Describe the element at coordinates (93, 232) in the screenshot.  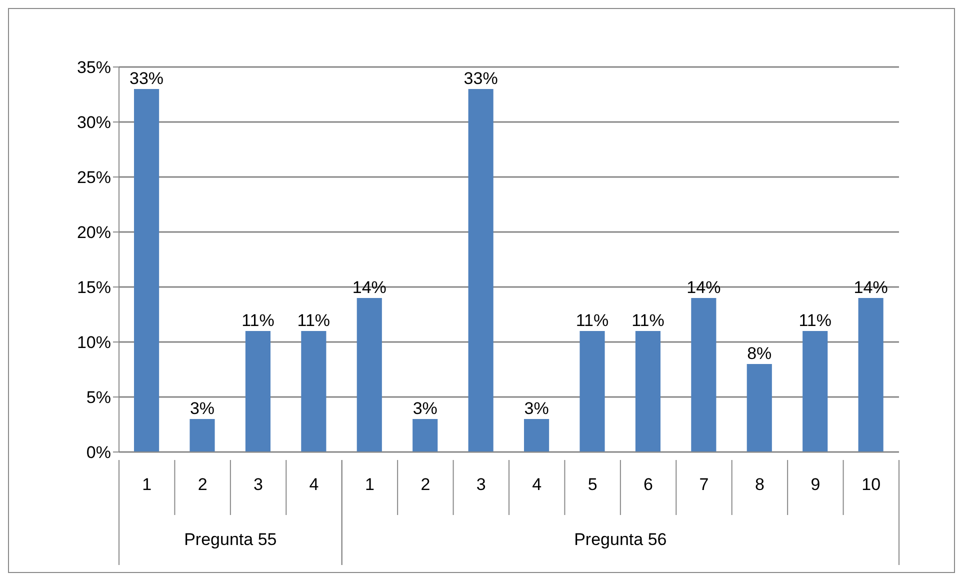
I see `y-tick-label: 20%` at that location.